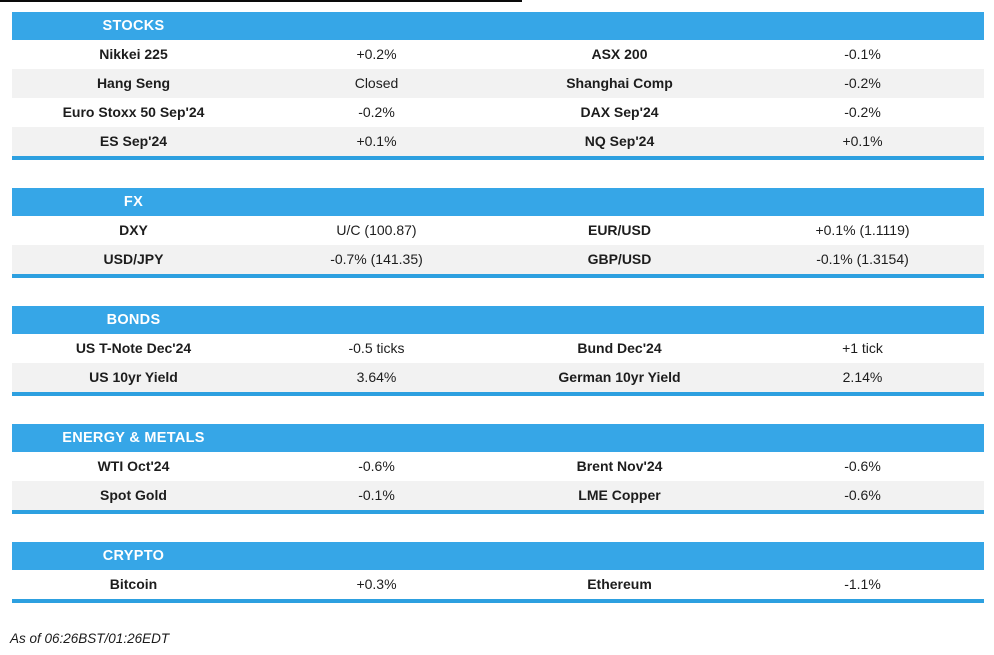 The width and height of the screenshot is (994, 655). Describe the element at coordinates (498, 556) in the screenshot. I see `section-header-crypto: CRYPTO` at that location.